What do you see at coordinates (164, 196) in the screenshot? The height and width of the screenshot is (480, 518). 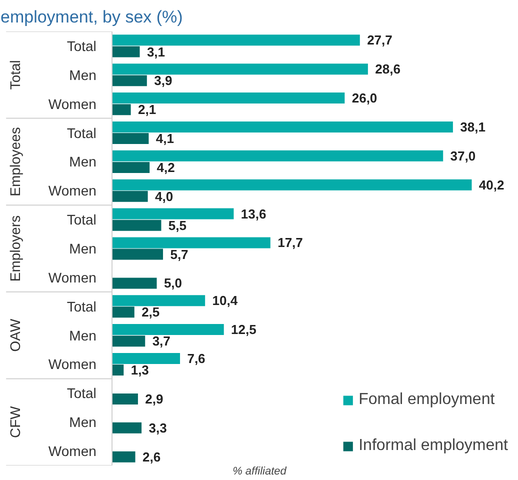 I see `data-label: 4,0` at bounding box center [164, 196].